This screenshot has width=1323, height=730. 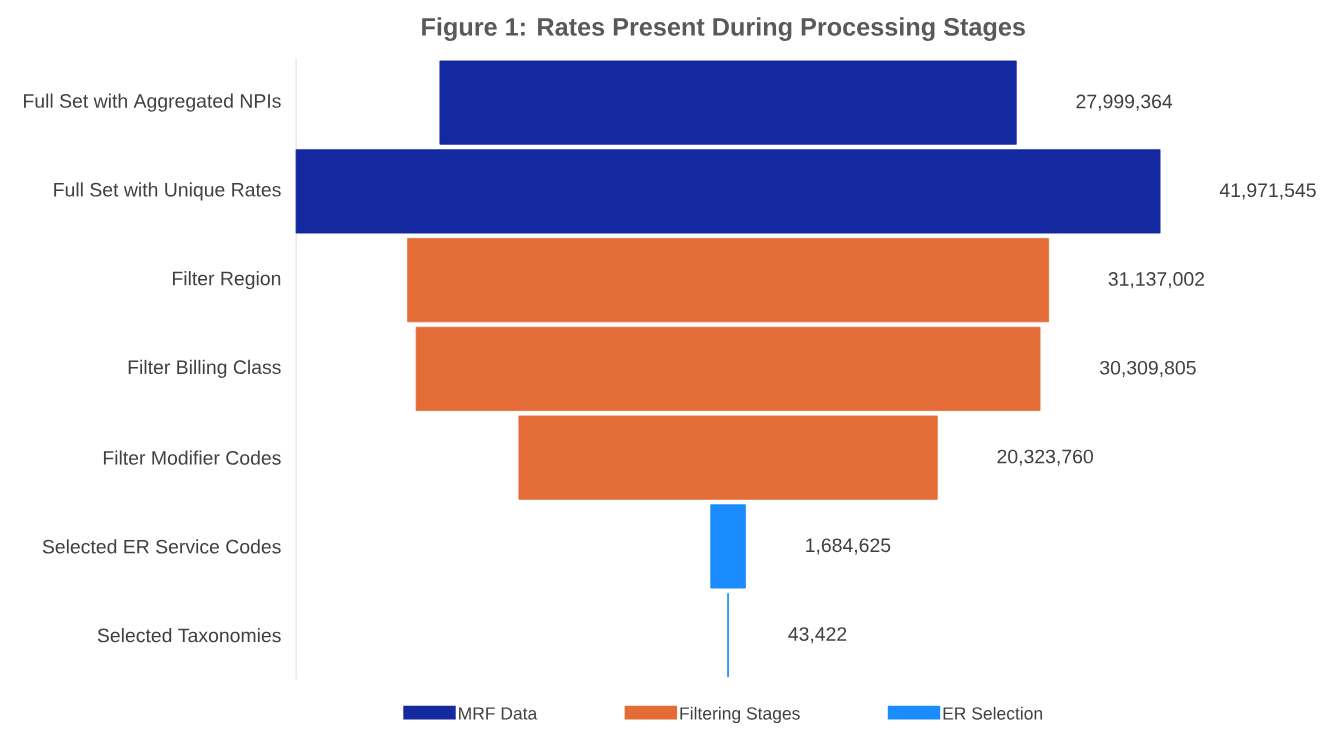 What do you see at coordinates (204, 369) in the screenshot?
I see `category-label: Filter Billing Class` at bounding box center [204, 369].